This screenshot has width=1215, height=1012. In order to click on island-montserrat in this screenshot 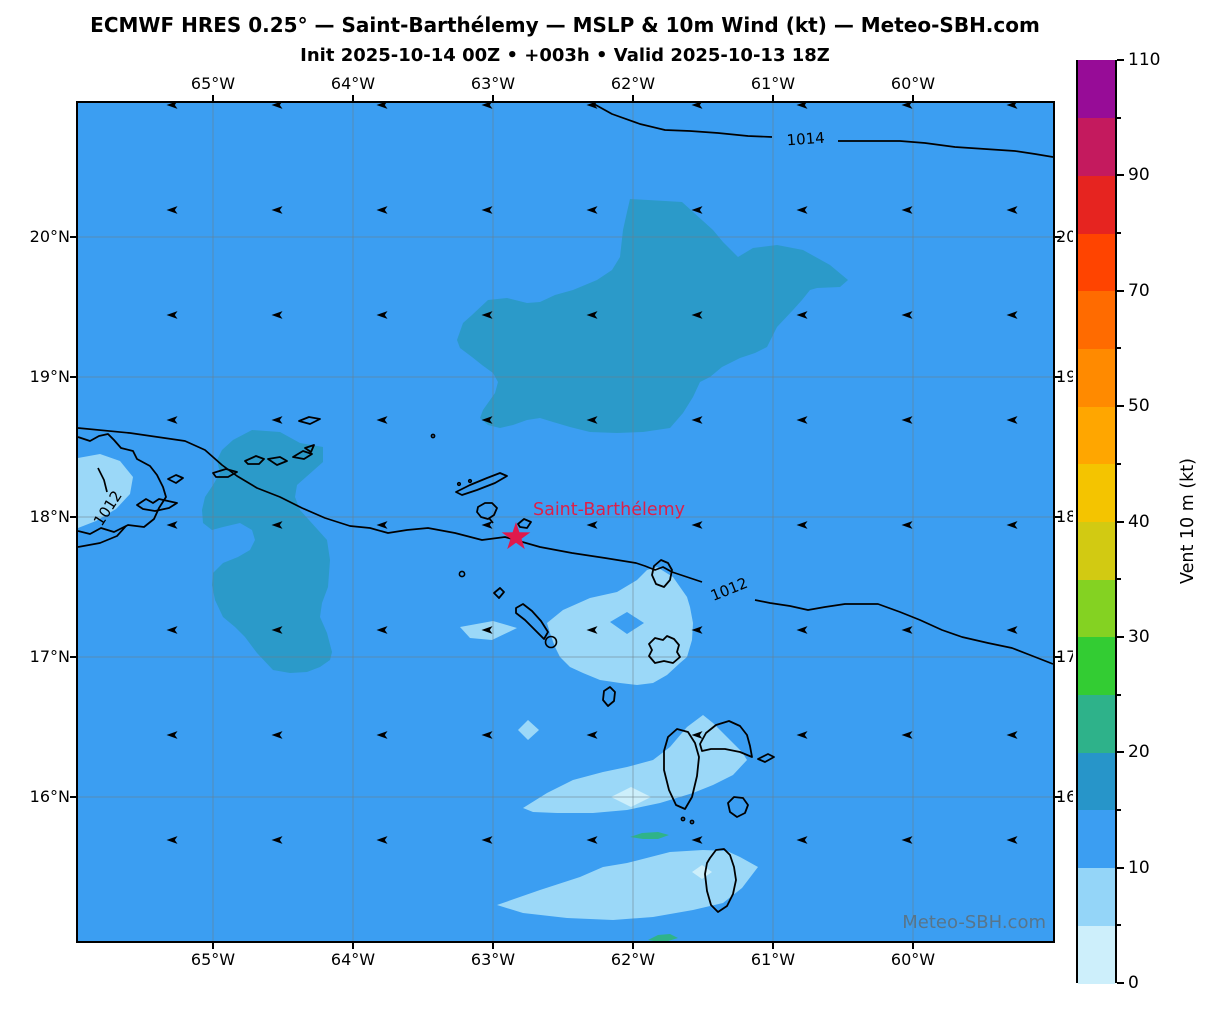, I will do `click(609, 696)`.